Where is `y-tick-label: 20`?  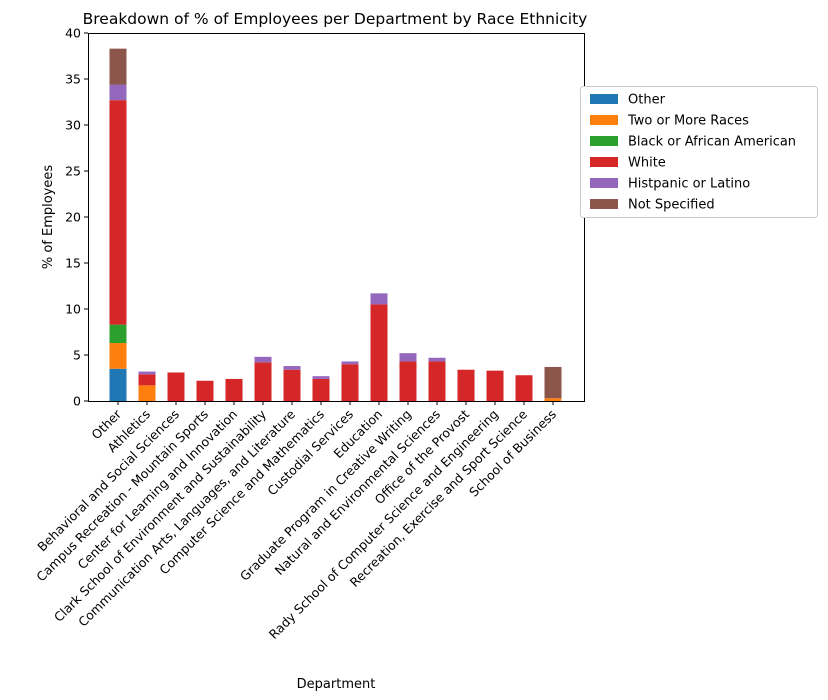
y-tick-label: 20 is located at coordinates (73, 217).